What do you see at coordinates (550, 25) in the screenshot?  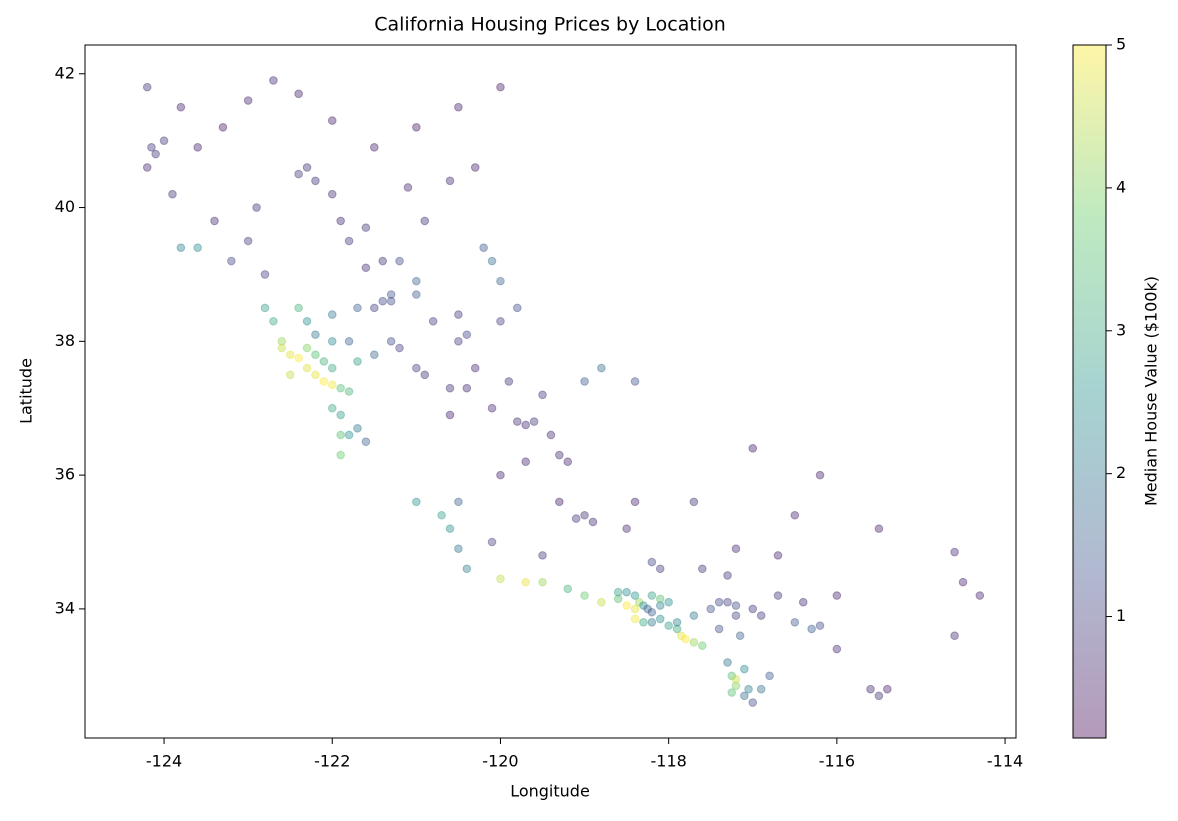 I see `chart-title: California Housing Prices by Location` at bounding box center [550, 25].